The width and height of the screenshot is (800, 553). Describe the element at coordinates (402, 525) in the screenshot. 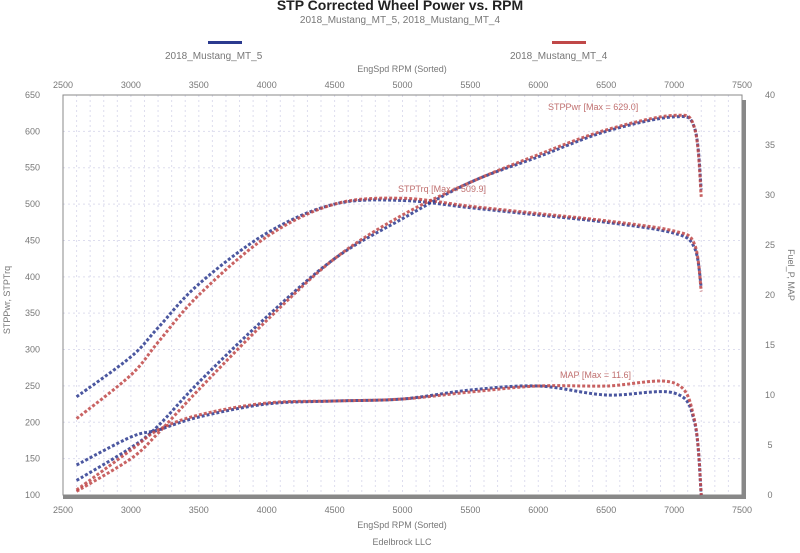

I see `x-axis-label: EngSpd RPM (Sorted)` at that location.